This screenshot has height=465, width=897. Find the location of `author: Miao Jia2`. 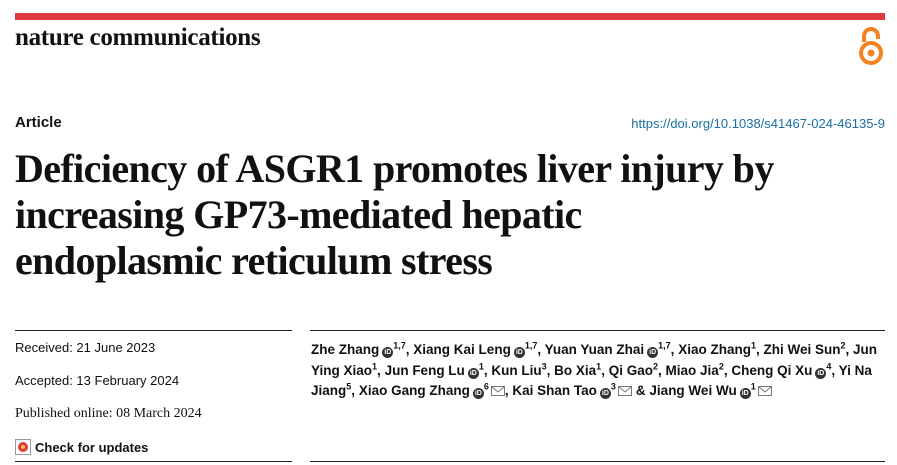

author: Miao Jia2 is located at coordinates (694, 369).